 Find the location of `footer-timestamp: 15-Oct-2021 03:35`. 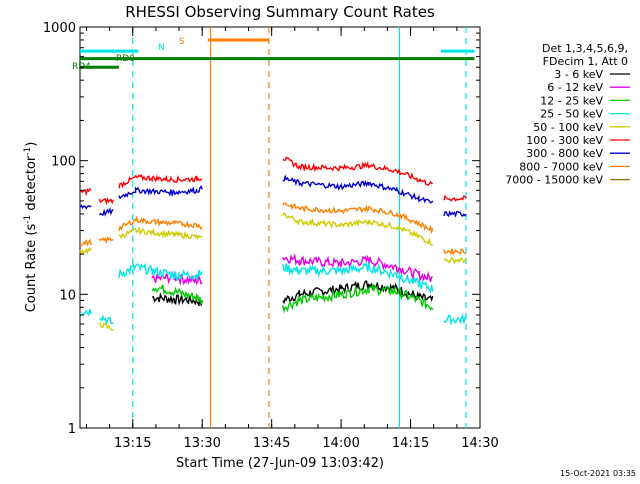

footer-timestamp: 15-Oct-2021 03:35 is located at coordinates (598, 473).